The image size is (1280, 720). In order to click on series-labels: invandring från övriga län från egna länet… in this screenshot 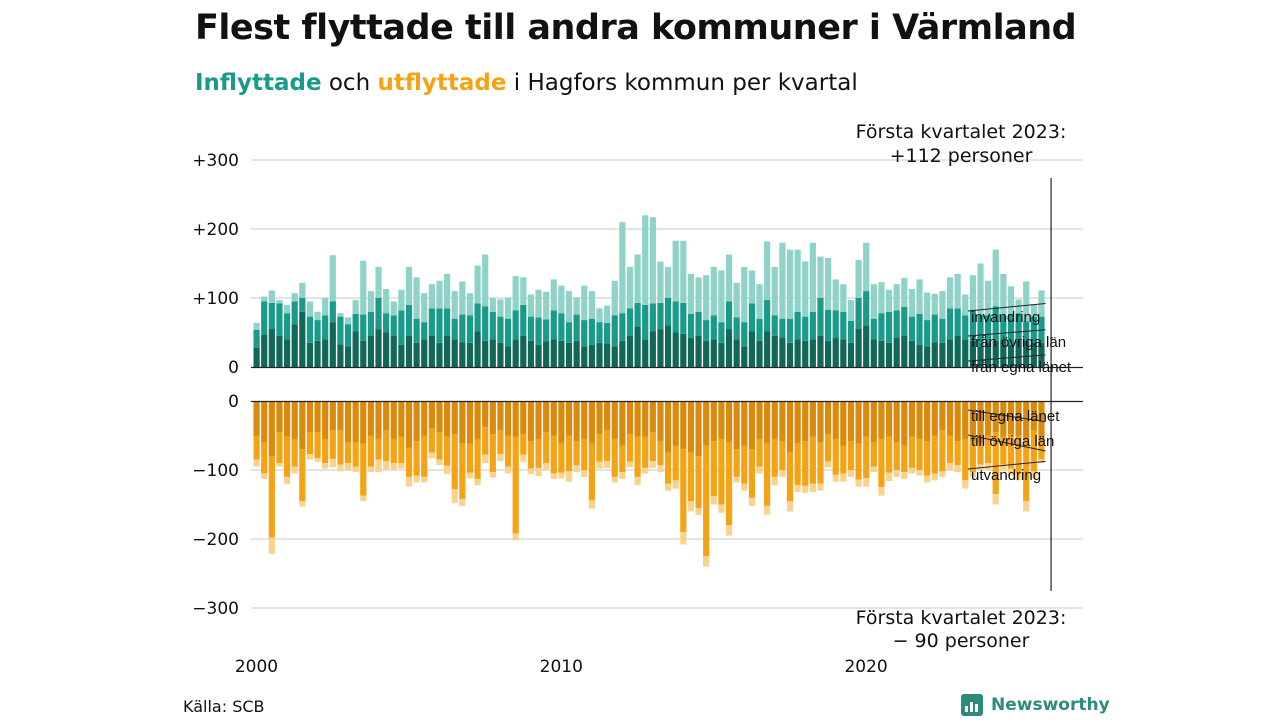, I will do `click(1019, 393)`.